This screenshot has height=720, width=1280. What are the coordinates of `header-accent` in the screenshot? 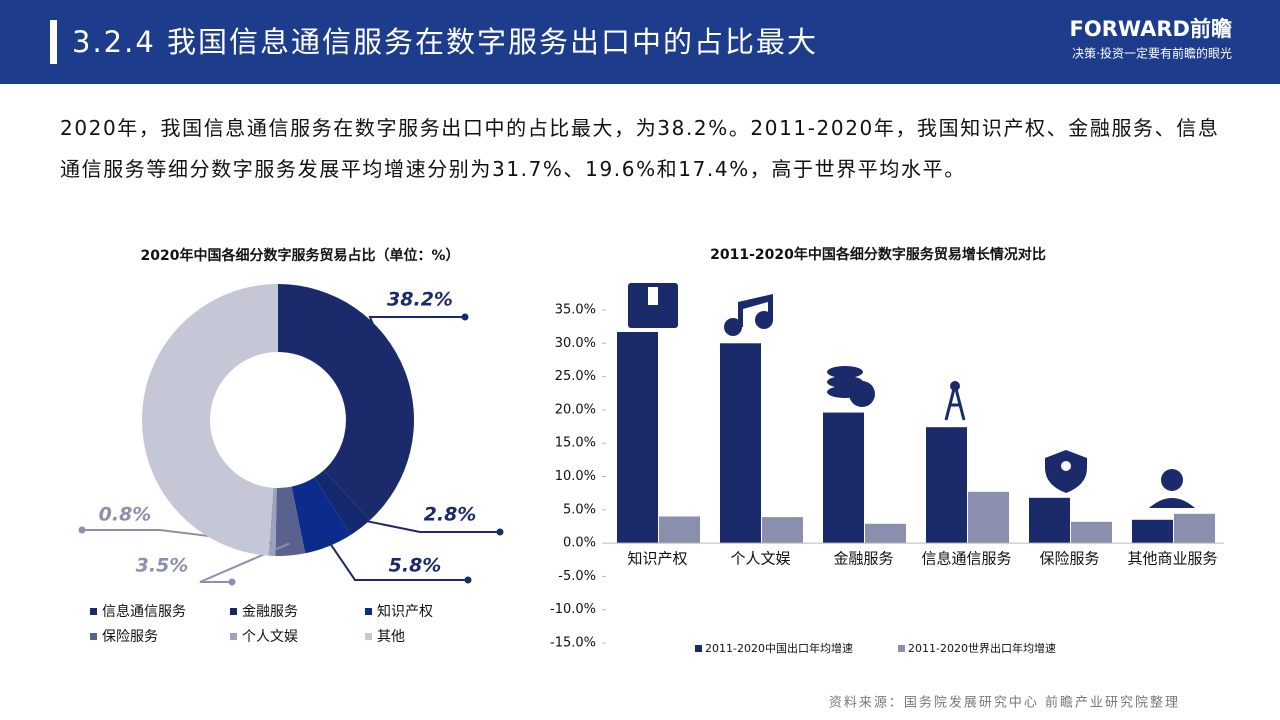 It's located at (53, 42).